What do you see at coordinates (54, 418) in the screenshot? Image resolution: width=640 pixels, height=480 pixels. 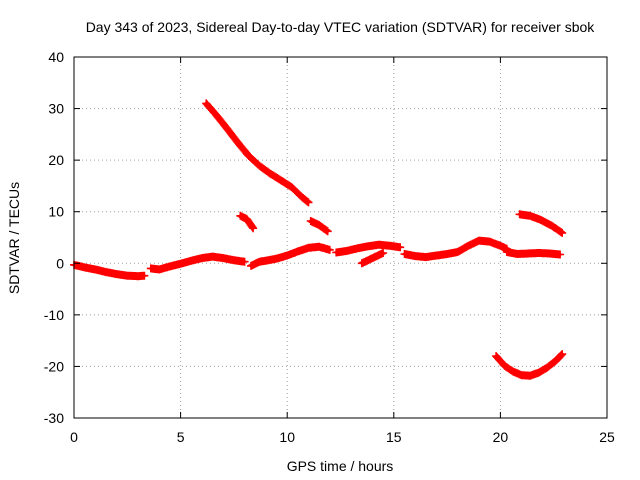 I see `y-tick-label: -30` at bounding box center [54, 418].